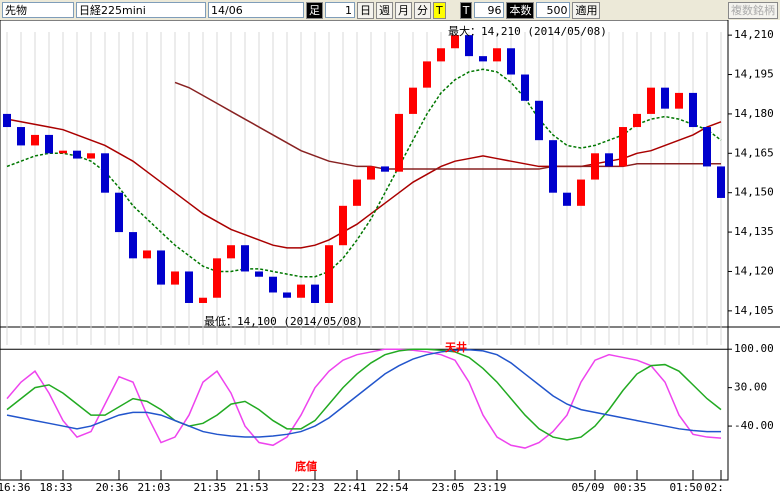 The image size is (780, 500). I want to click on interval-input: 1, so click(340, 10).